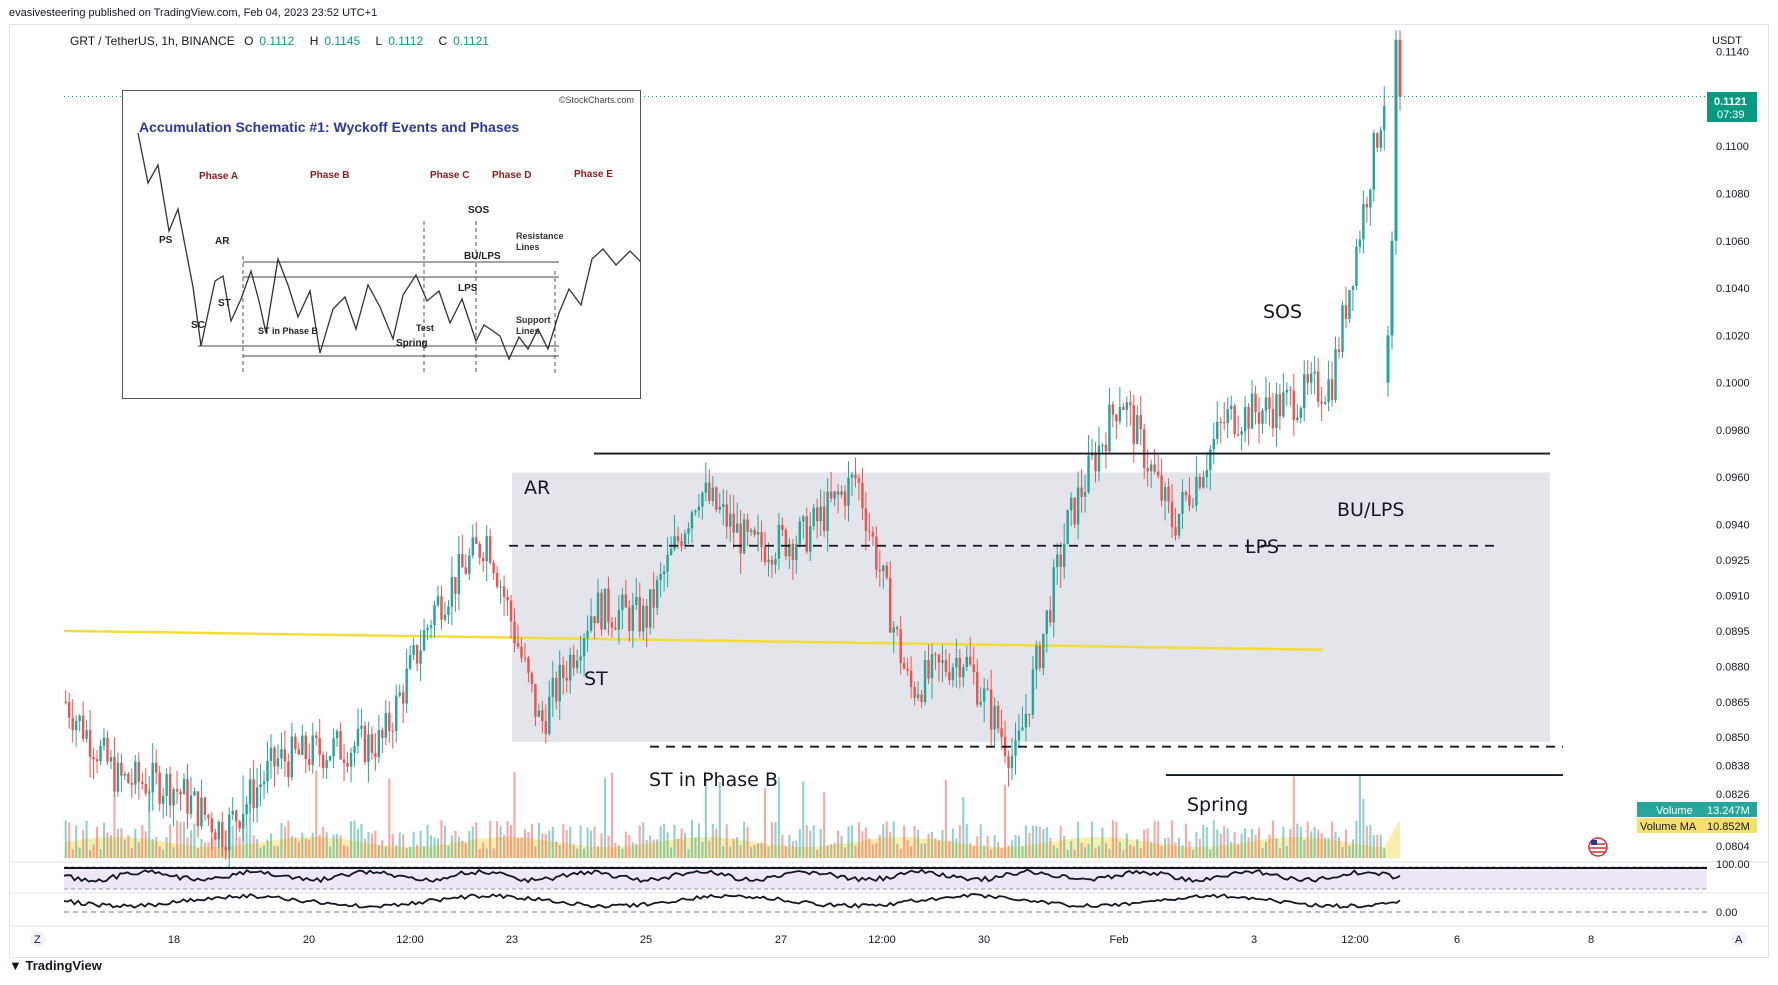  Describe the element at coordinates (1739, 939) in the screenshot. I see `time-axis-right-button` at that location.